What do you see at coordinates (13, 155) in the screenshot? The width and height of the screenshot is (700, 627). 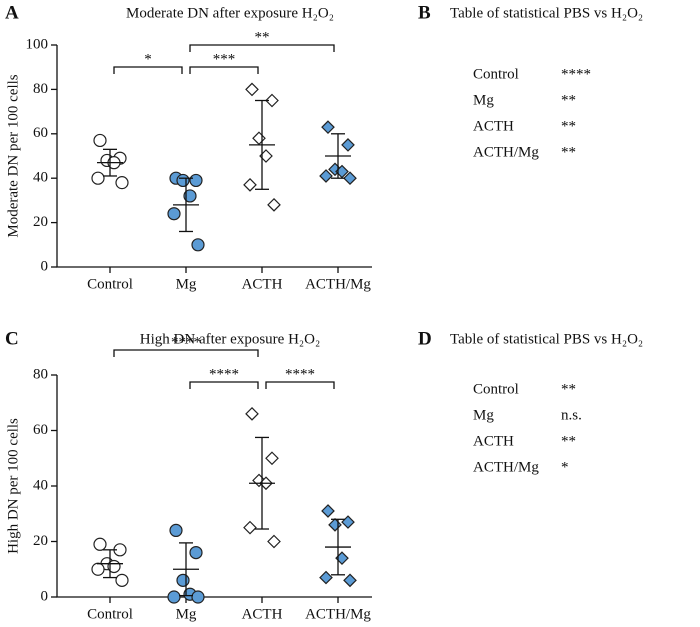 I see `y-axis-label: Moderate DN per 100 cells` at bounding box center [13, 155].